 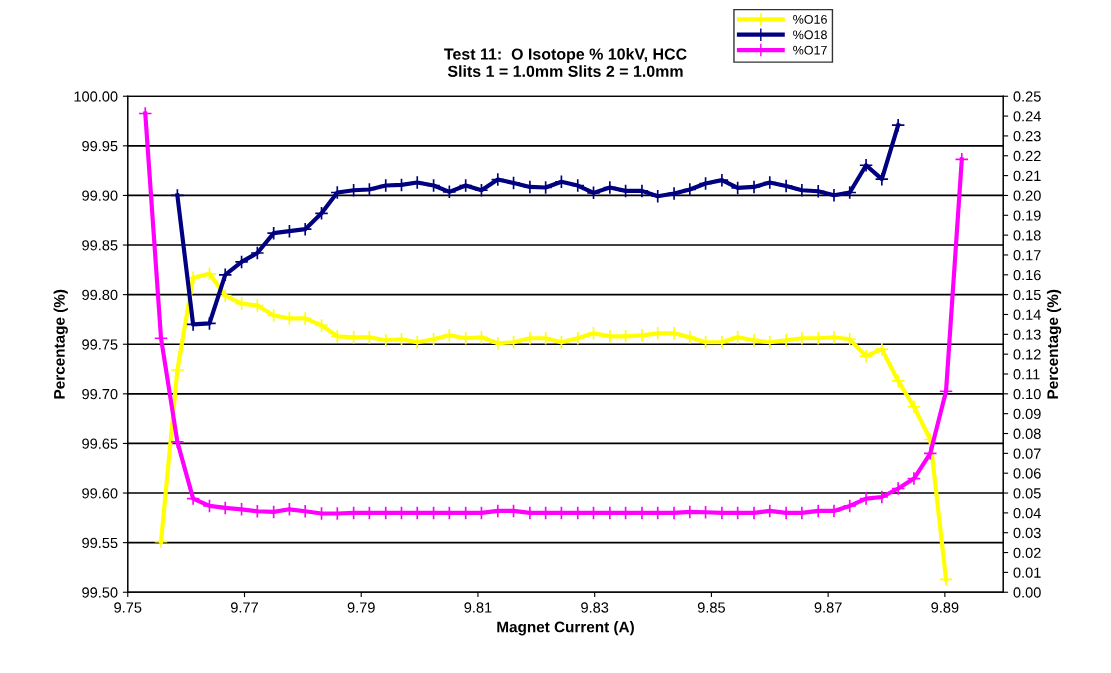 I want to click on y2-tick-label: 0.16, so click(x=1027, y=275).